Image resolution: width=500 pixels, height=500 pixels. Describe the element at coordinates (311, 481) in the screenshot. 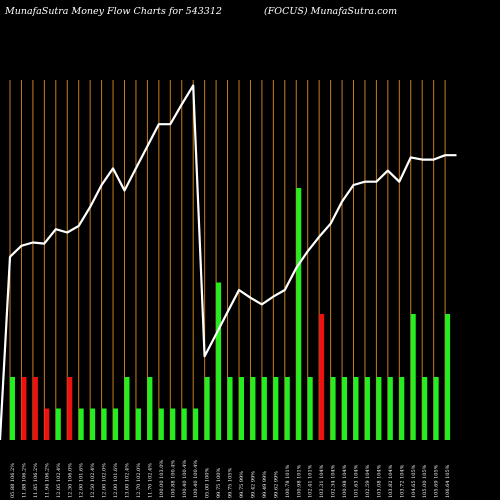

I see `x-tick-label: 102.41 101%` at that location.